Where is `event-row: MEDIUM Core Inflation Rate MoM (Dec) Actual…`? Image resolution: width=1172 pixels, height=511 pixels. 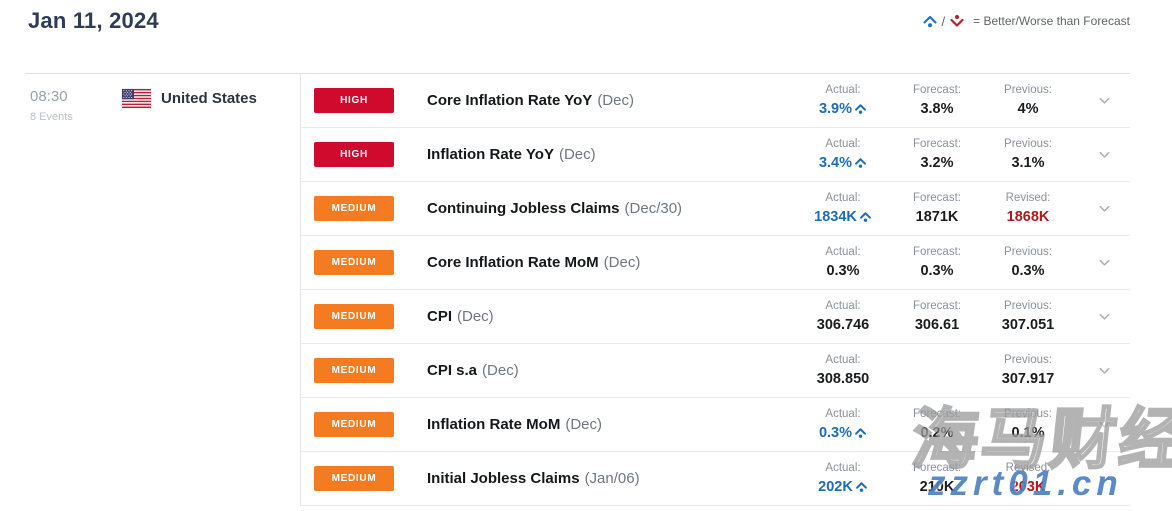
event-row: MEDIUM Core Inflation Rate MoM (Dec) Actual… is located at coordinates (715, 263).